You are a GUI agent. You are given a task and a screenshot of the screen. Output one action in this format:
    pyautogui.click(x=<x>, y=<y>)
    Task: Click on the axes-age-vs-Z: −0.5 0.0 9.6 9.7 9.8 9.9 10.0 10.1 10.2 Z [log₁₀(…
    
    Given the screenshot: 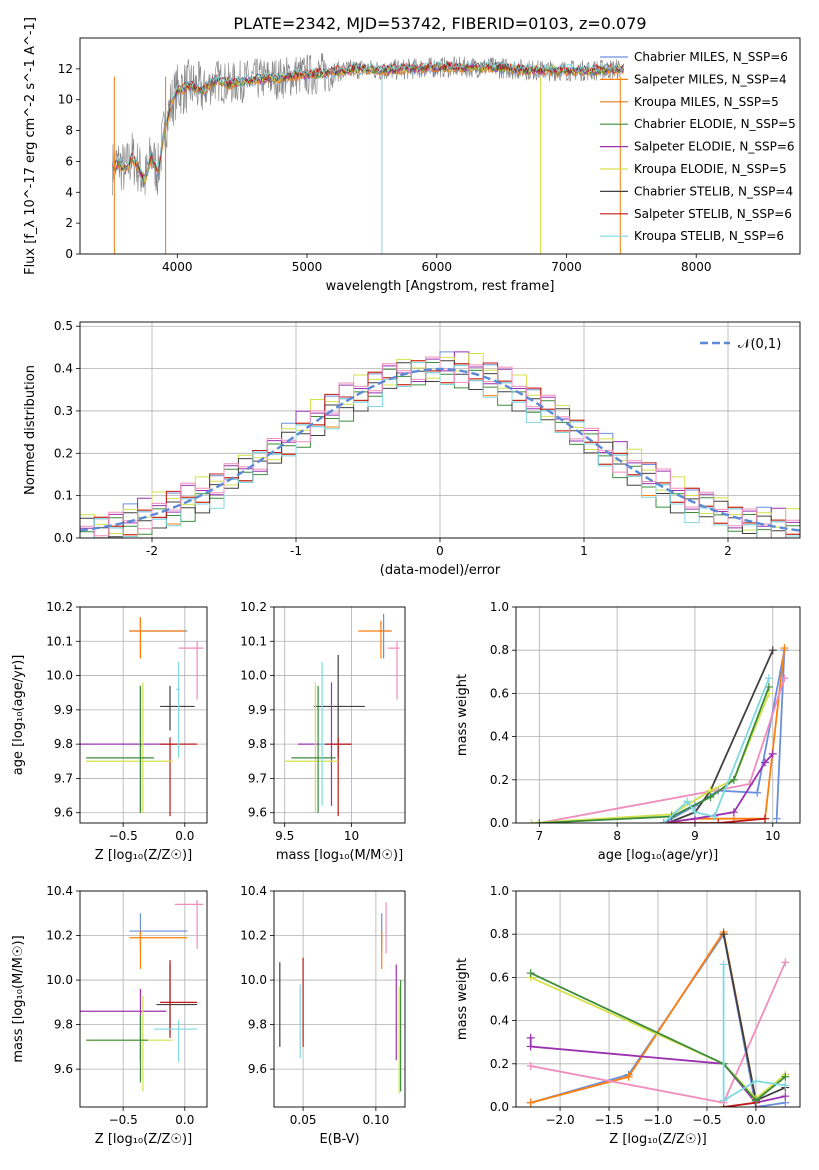 What is the action you would take?
    pyautogui.click(x=109, y=731)
    